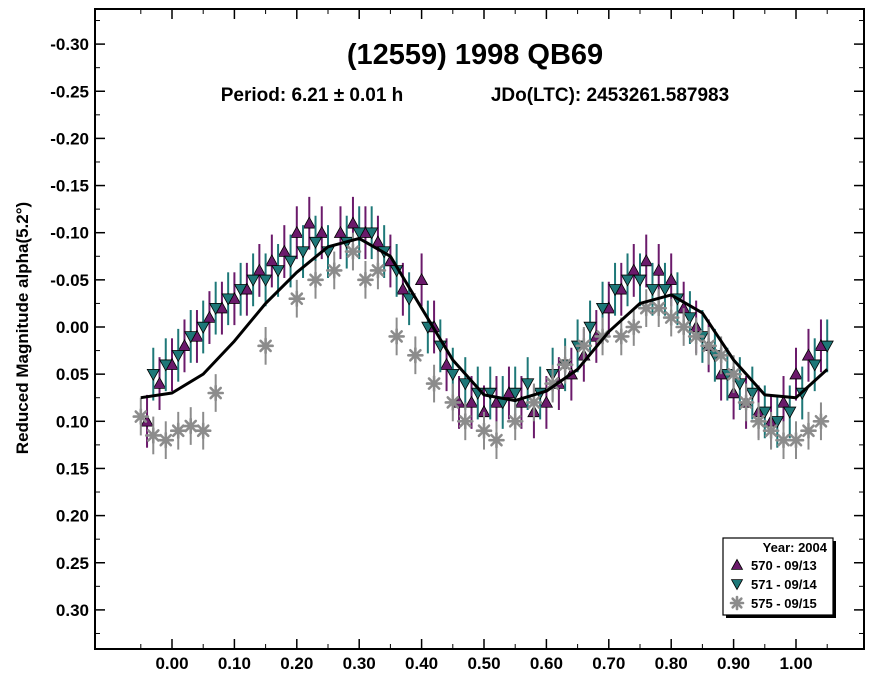 This screenshot has width=880, height=681. What do you see at coordinates (671, 663) in the screenshot?
I see `x-tick-label: 0.80` at bounding box center [671, 663].